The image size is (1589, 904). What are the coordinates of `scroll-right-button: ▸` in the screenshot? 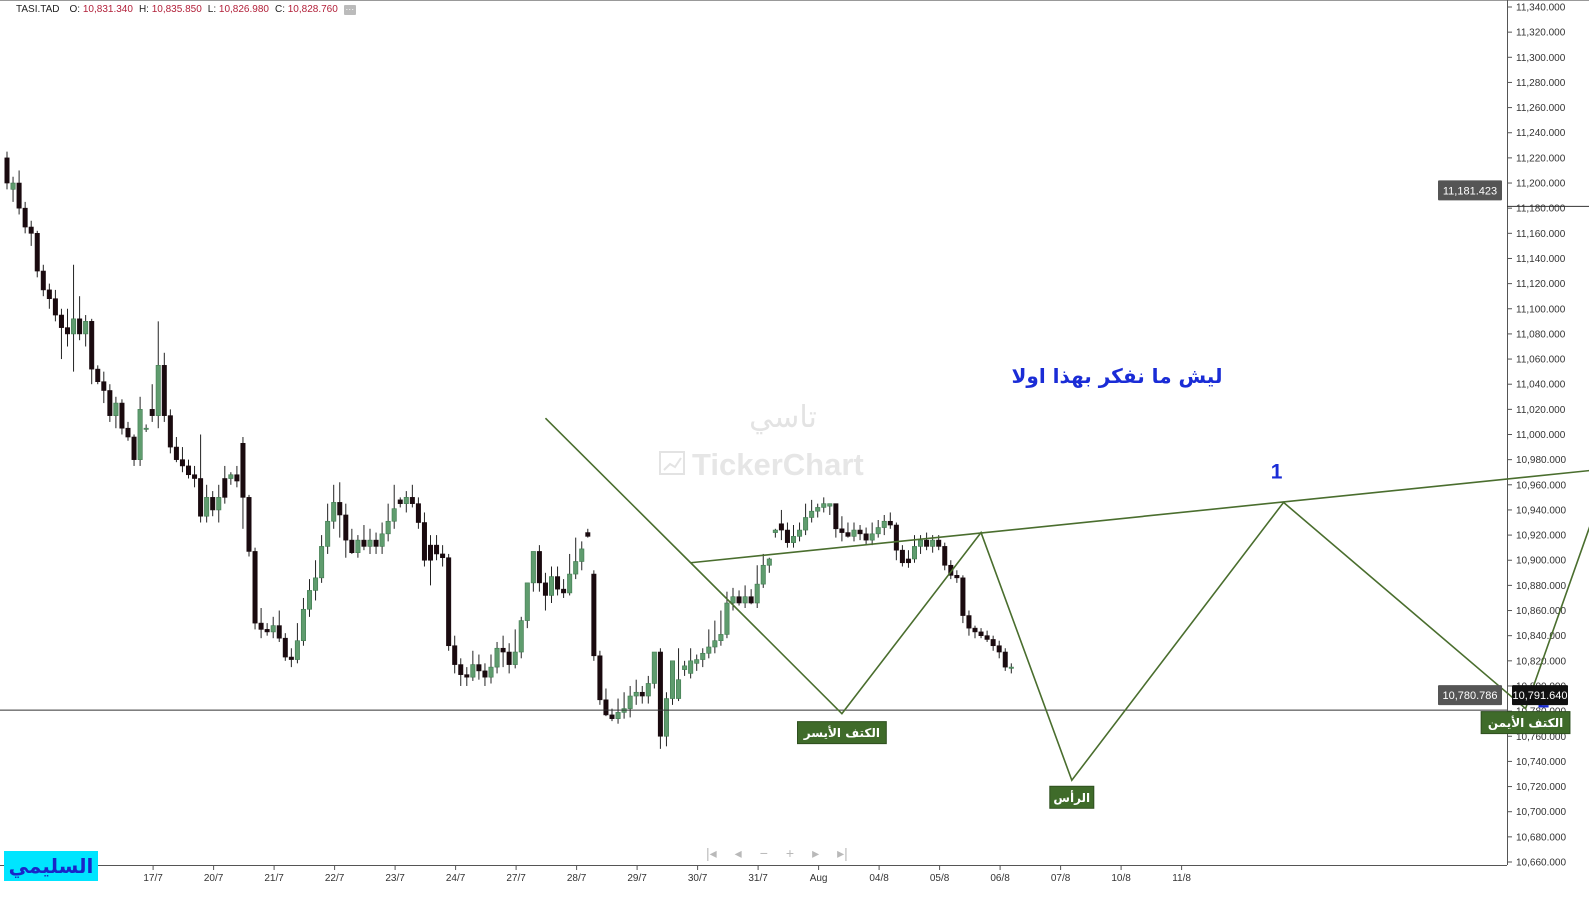 It's located at (815, 853).